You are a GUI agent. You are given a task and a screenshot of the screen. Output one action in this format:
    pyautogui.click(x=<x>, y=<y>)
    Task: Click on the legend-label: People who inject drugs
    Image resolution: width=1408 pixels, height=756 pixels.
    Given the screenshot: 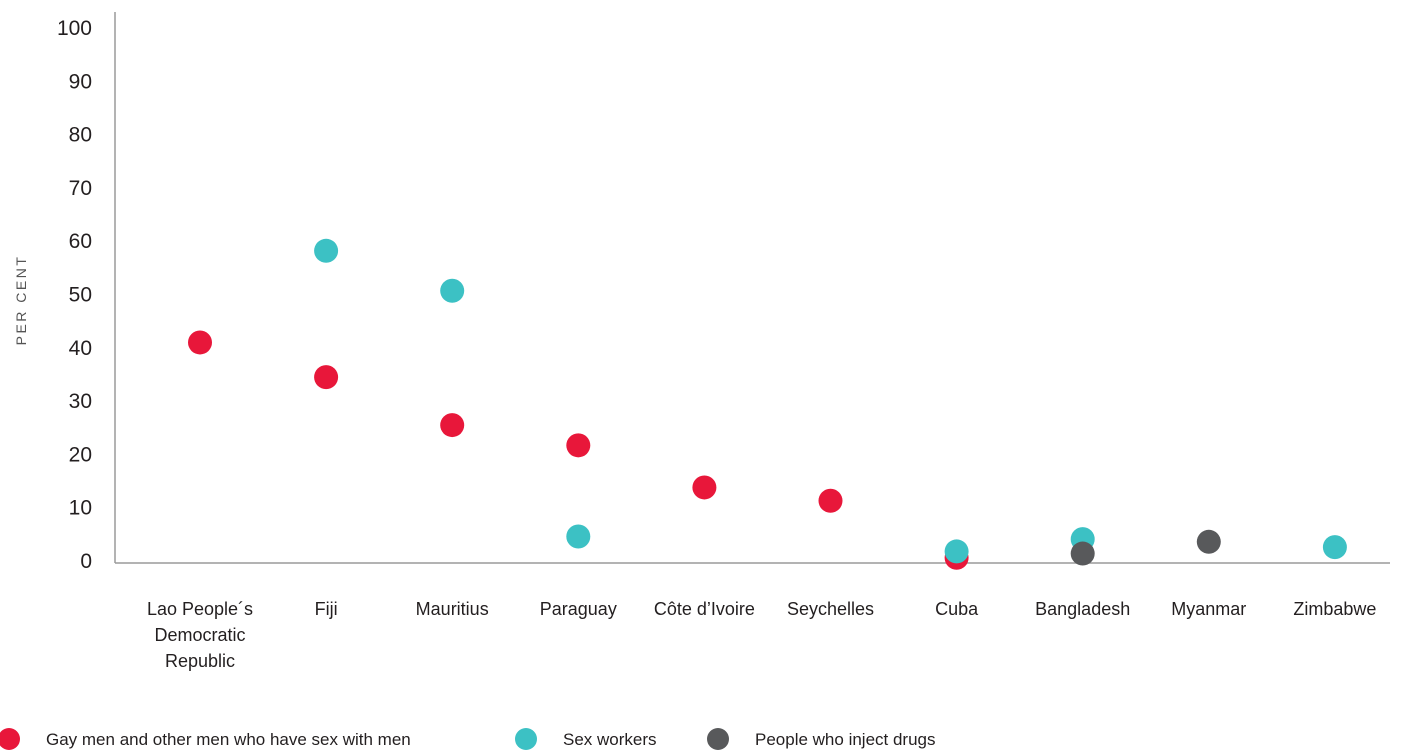 What is the action you would take?
    pyautogui.click(x=845, y=739)
    